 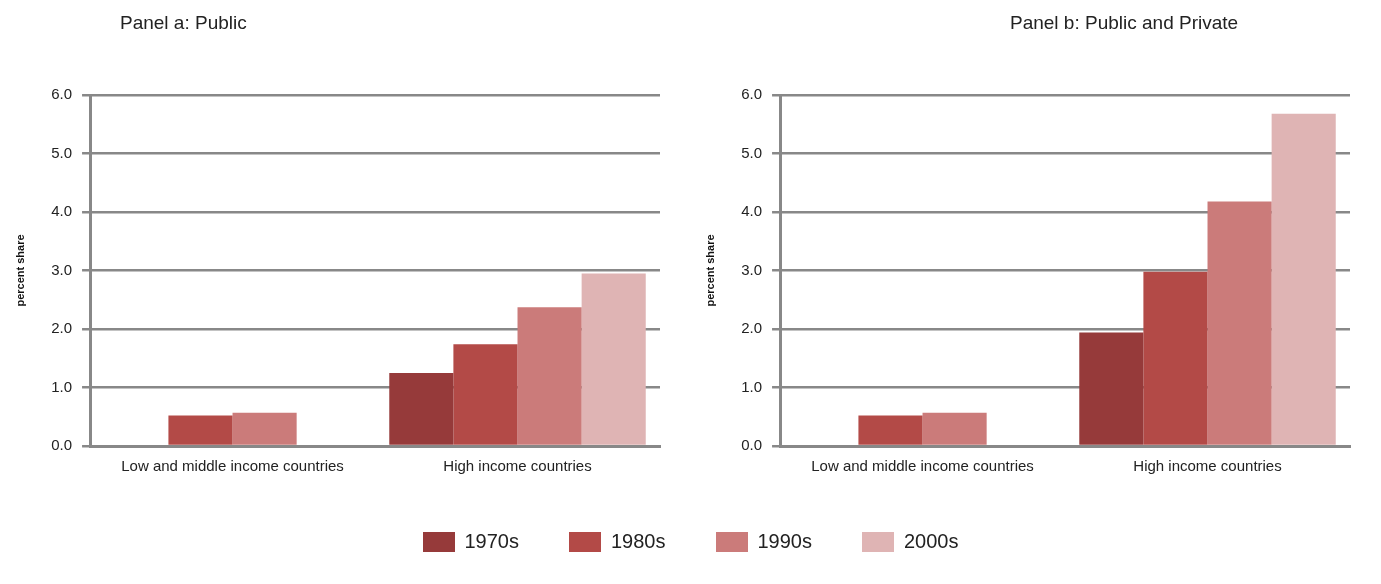 I want to click on chart-title: Panel a: Public, so click(x=183, y=23).